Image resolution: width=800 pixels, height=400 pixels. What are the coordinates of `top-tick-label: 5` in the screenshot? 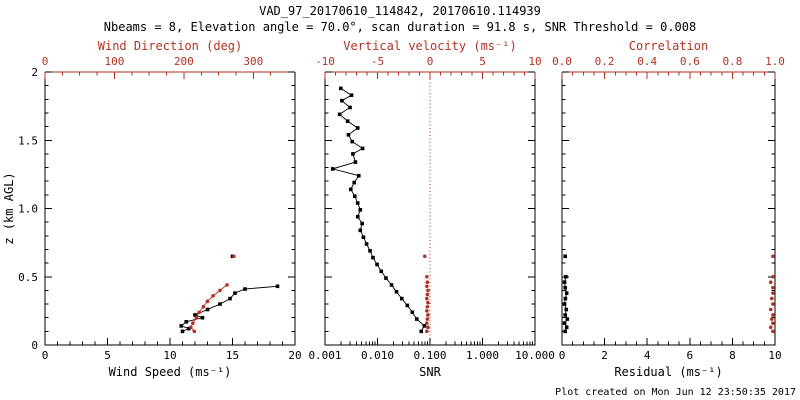 It's located at (482, 61).